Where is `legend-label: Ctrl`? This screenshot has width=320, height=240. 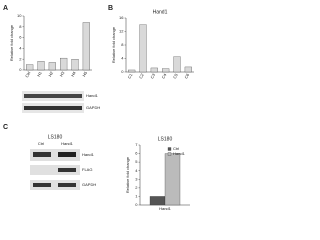
legend-label: Ctrl is located at coordinates (176, 148).